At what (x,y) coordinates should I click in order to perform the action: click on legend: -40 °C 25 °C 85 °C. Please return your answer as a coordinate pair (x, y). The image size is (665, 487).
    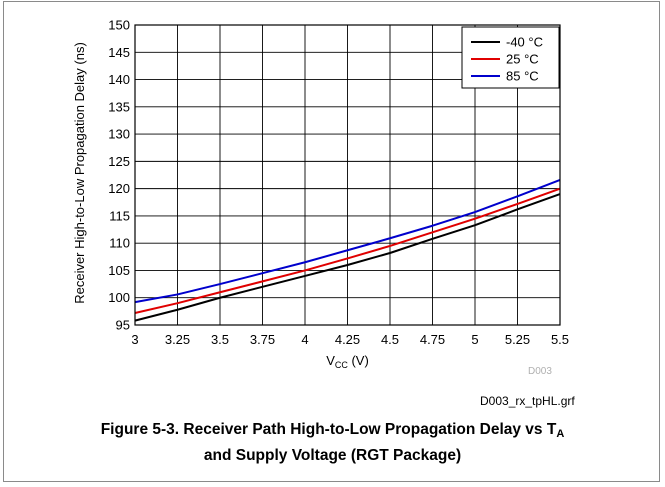
    Looking at the image, I should click on (510, 57).